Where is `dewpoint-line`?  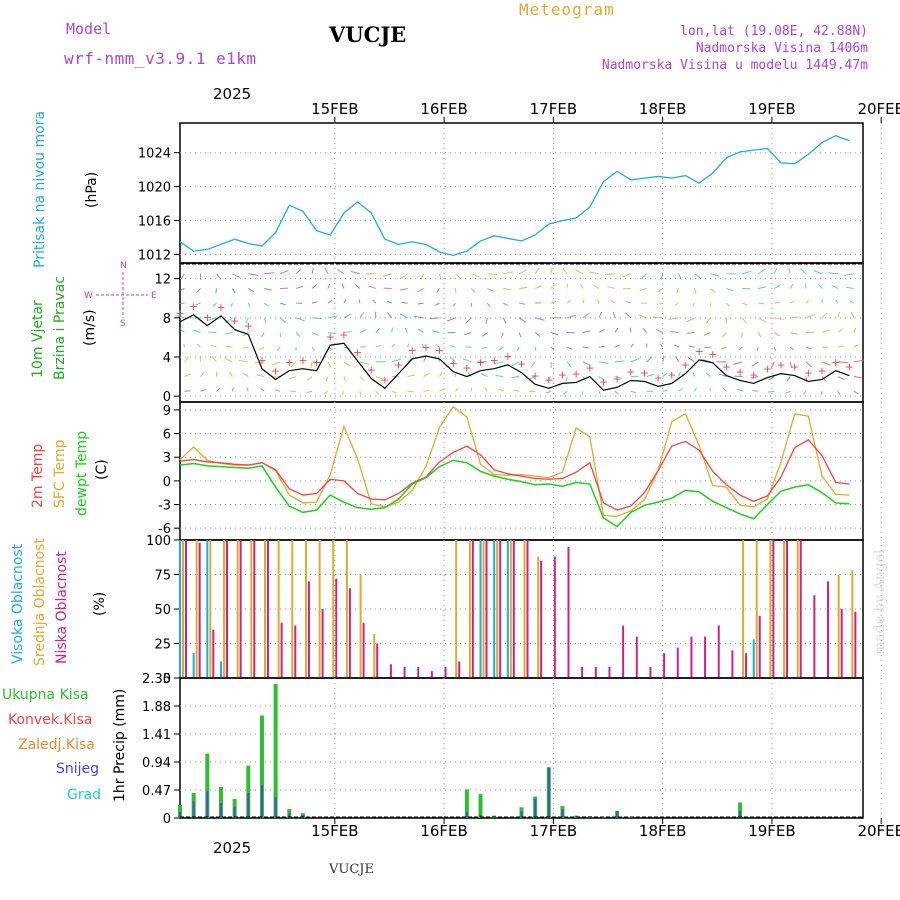 dewpoint-line is located at coordinates (514, 493).